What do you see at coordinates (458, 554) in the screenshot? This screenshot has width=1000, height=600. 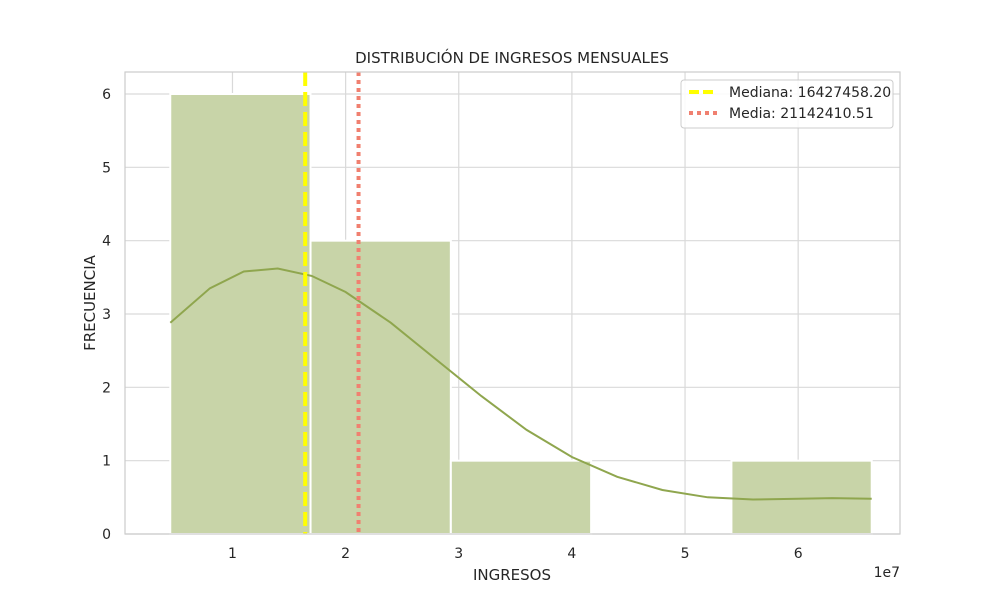 I see `x-tick-label: 3` at bounding box center [458, 554].